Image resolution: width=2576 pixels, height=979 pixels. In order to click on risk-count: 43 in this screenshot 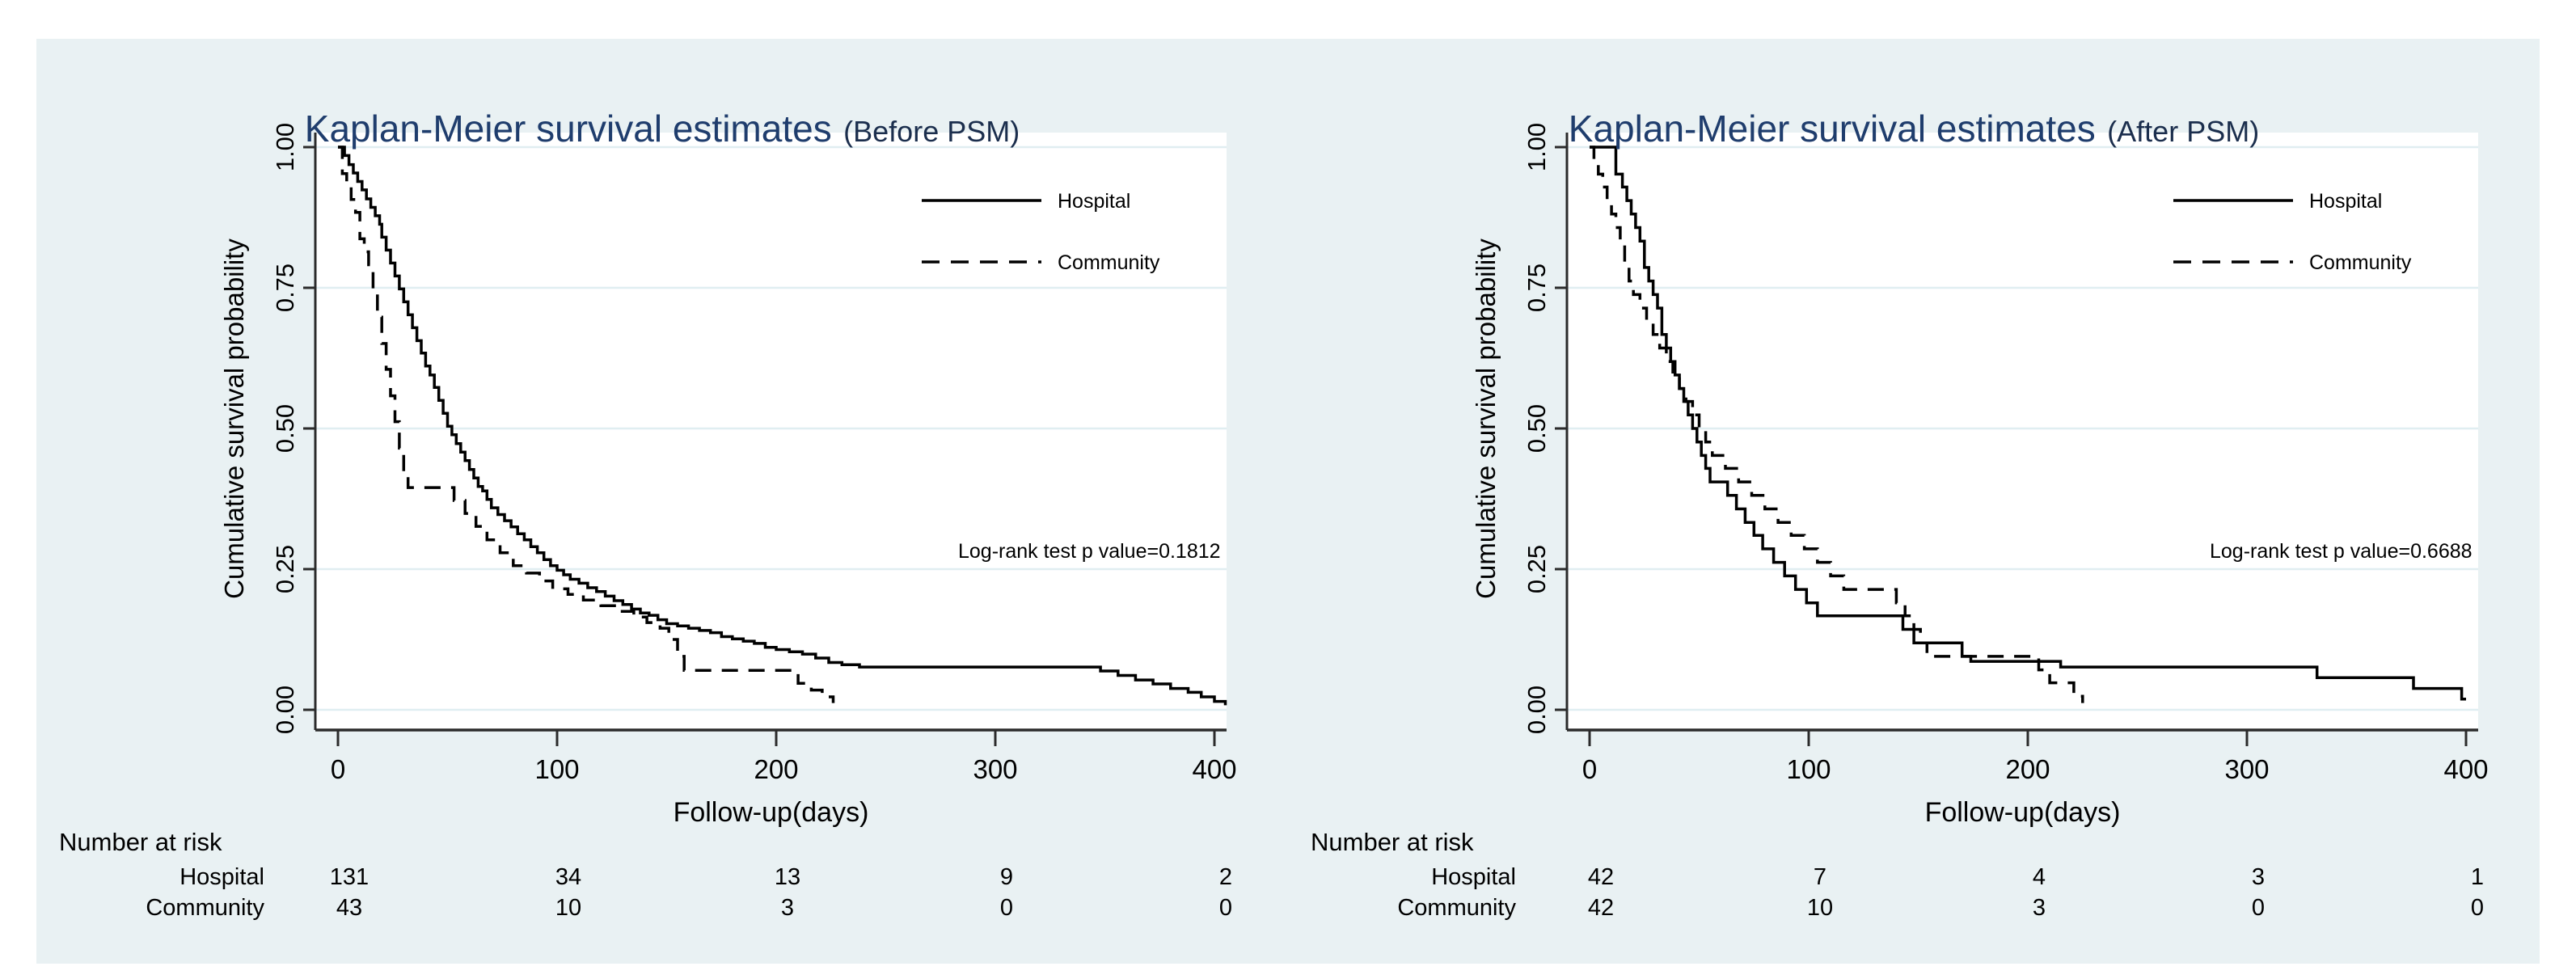, I will do `click(349, 908)`.